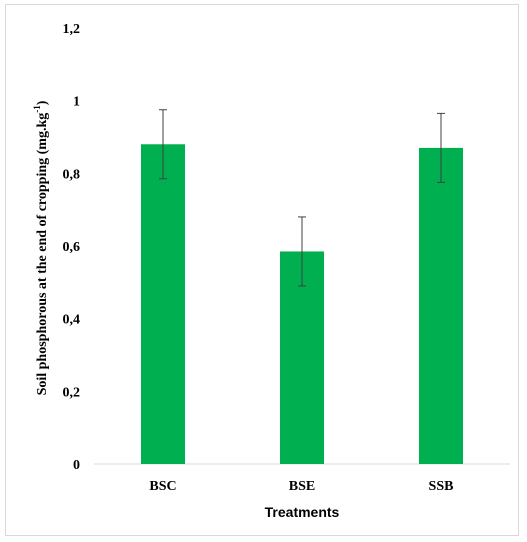  What do you see at coordinates (72, 174) in the screenshot?
I see `y-tick-label: 0,8` at bounding box center [72, 174].